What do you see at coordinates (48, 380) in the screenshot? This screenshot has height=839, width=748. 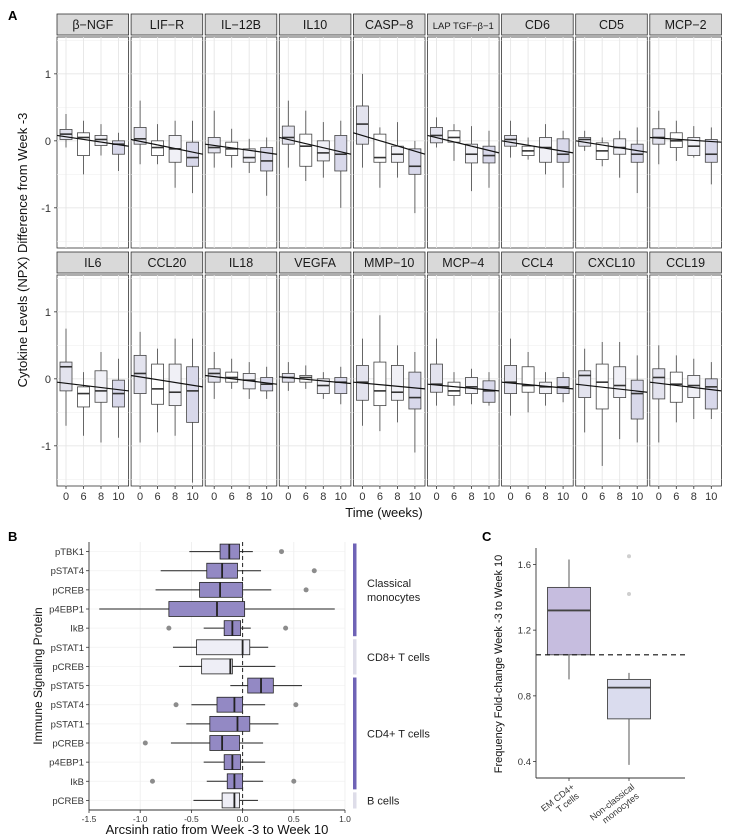 I see `y-tick-label: 0` at bounding box center [48, 380].